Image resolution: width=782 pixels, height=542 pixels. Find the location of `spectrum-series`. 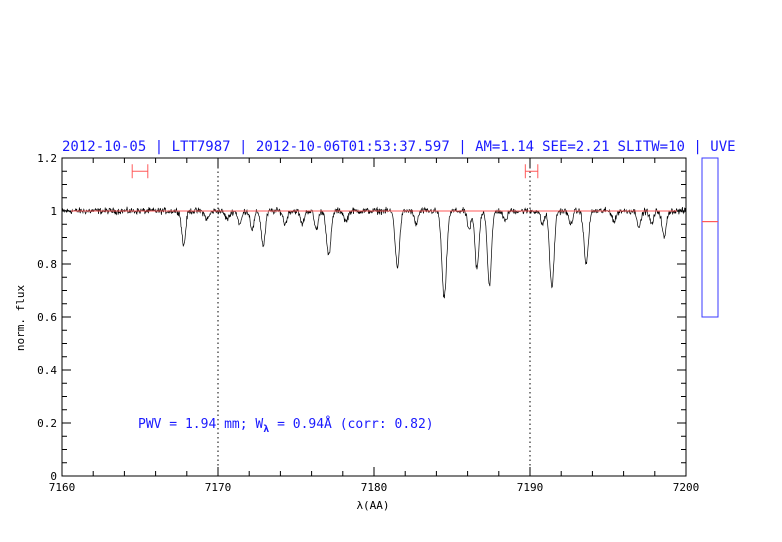

spectrum-series is located at coordinates (374, 252).